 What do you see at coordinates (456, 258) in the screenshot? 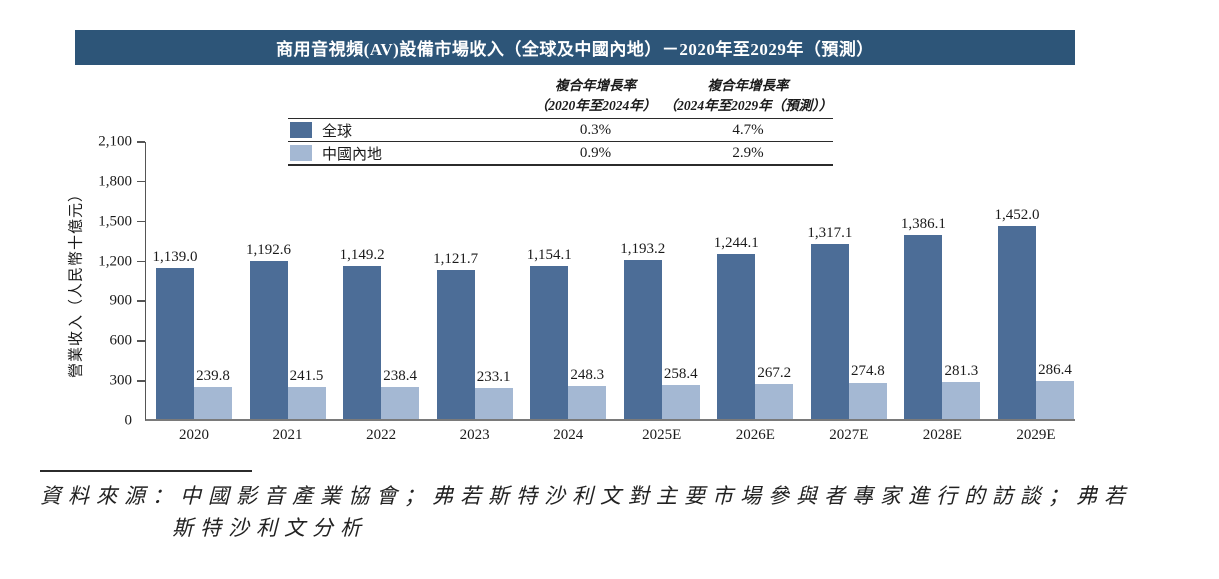
I see `value-label-global-2023: 1,121.7` at bounding box center [456, 258].